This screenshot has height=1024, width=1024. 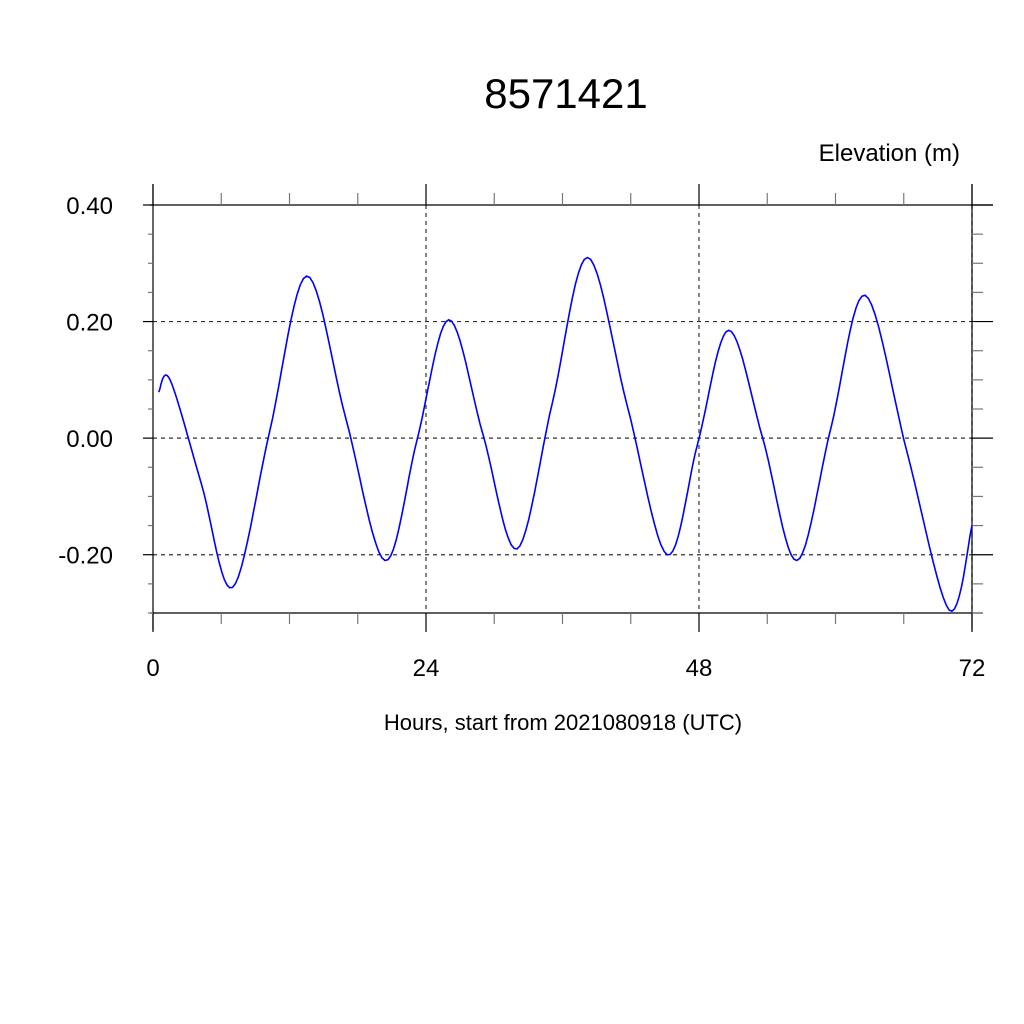 What do you see at coordinates (563, 722) in the screenshot?
I see `x-axis-label: Hours, start from 2021080918 (UTC)` at bounding box center [563, 722].